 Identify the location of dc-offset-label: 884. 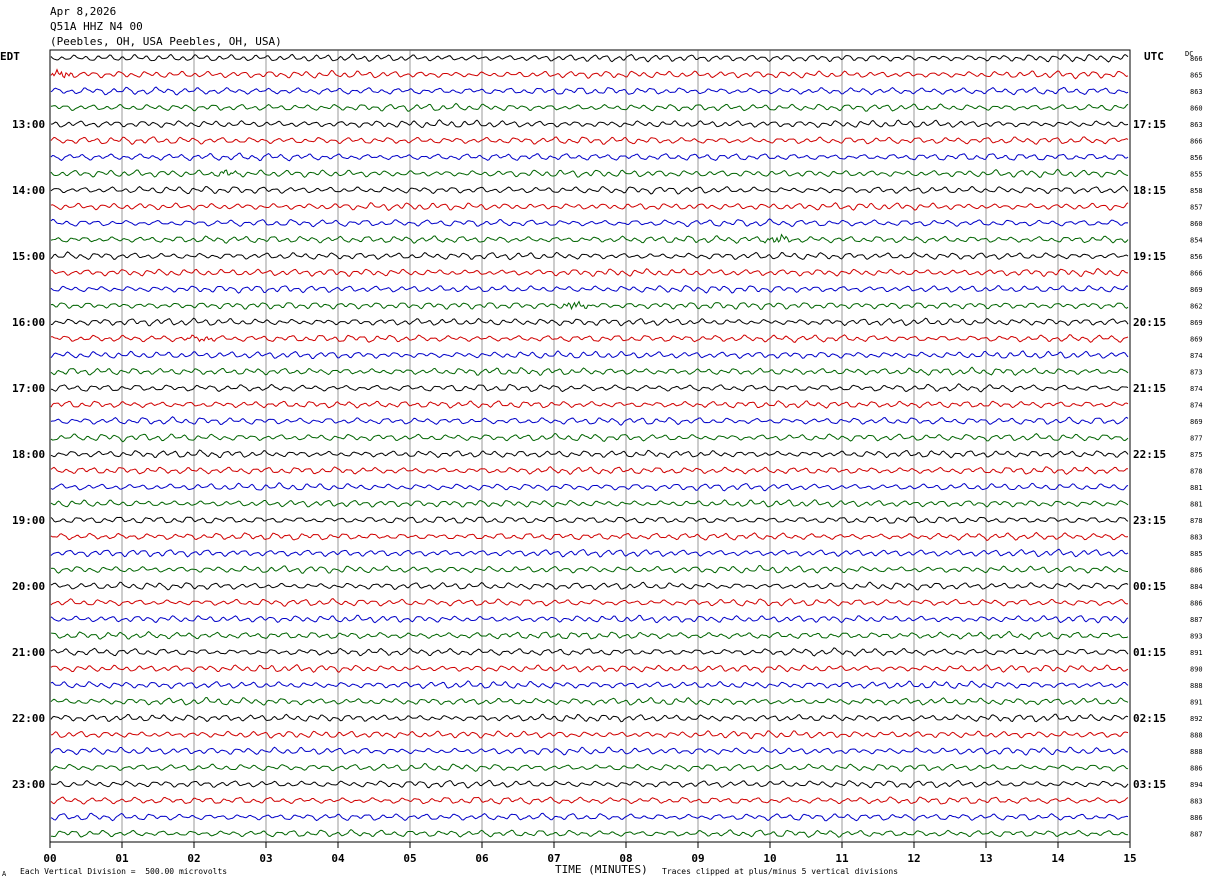
(1196, 587).